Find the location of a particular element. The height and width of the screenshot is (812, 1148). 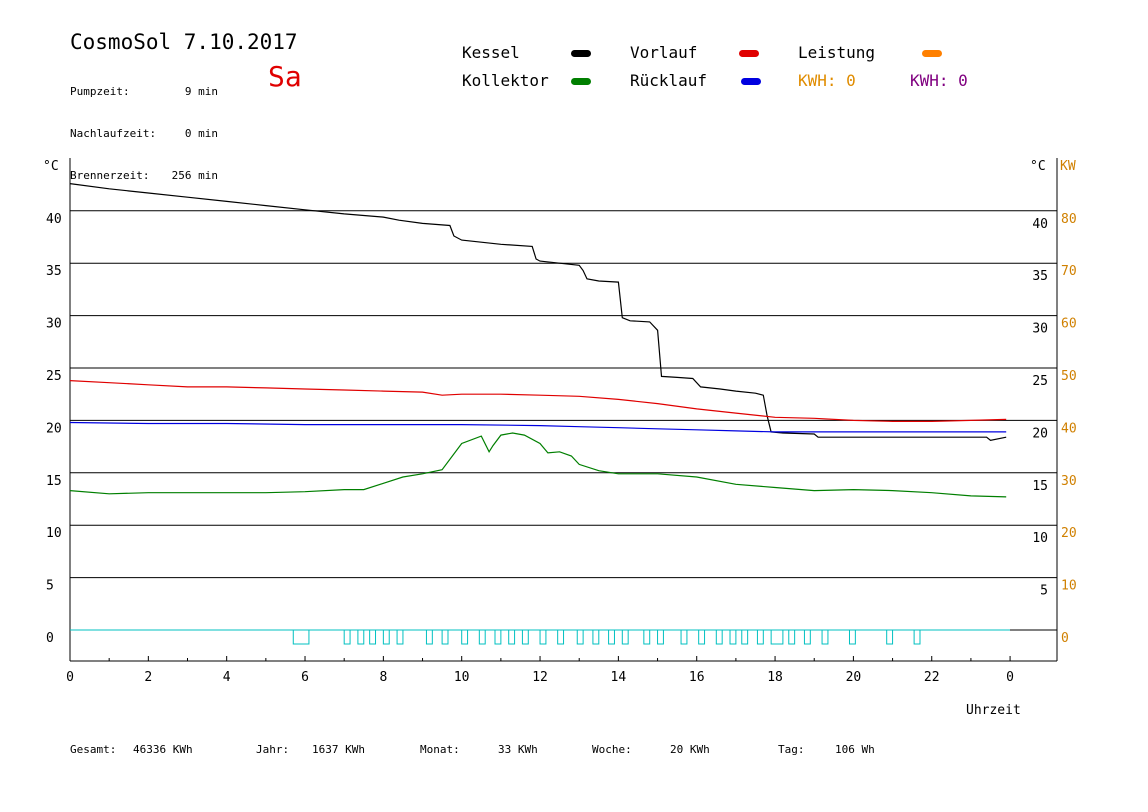

left-unit-label: °C is located at coordinates (51, 166).